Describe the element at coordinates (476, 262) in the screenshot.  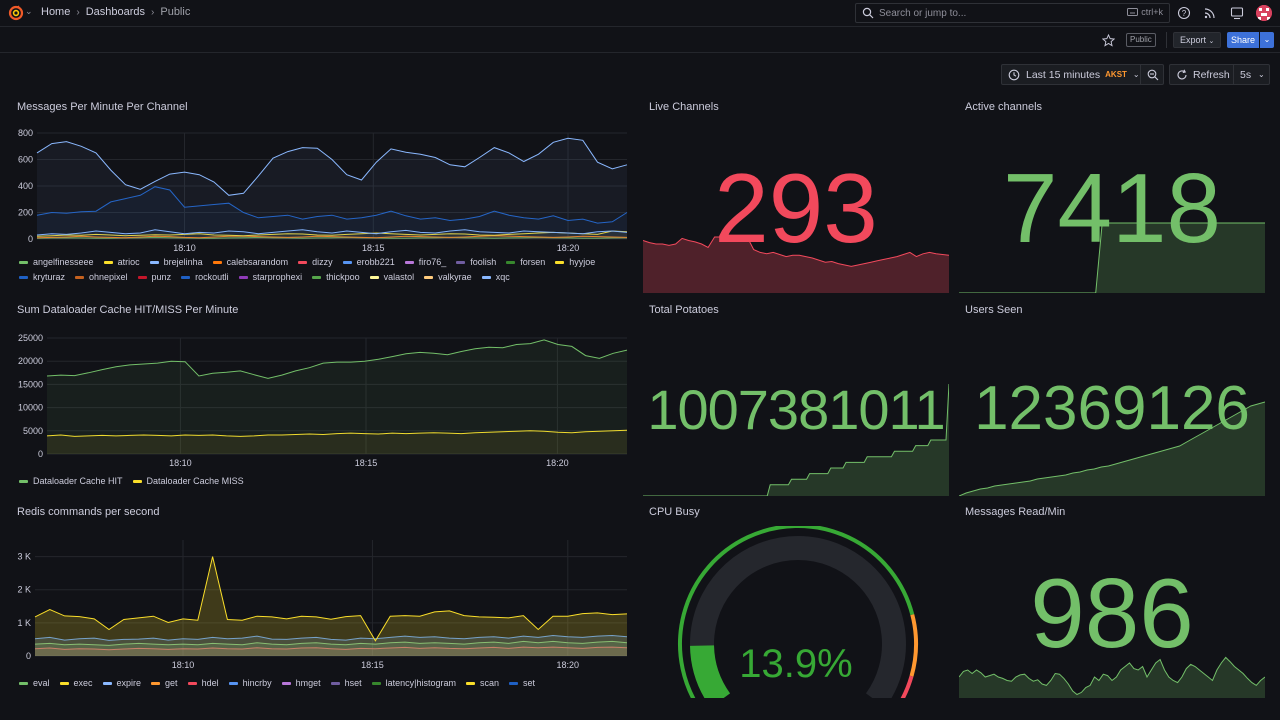
I see `legend-item-messages: foolish` at that location.